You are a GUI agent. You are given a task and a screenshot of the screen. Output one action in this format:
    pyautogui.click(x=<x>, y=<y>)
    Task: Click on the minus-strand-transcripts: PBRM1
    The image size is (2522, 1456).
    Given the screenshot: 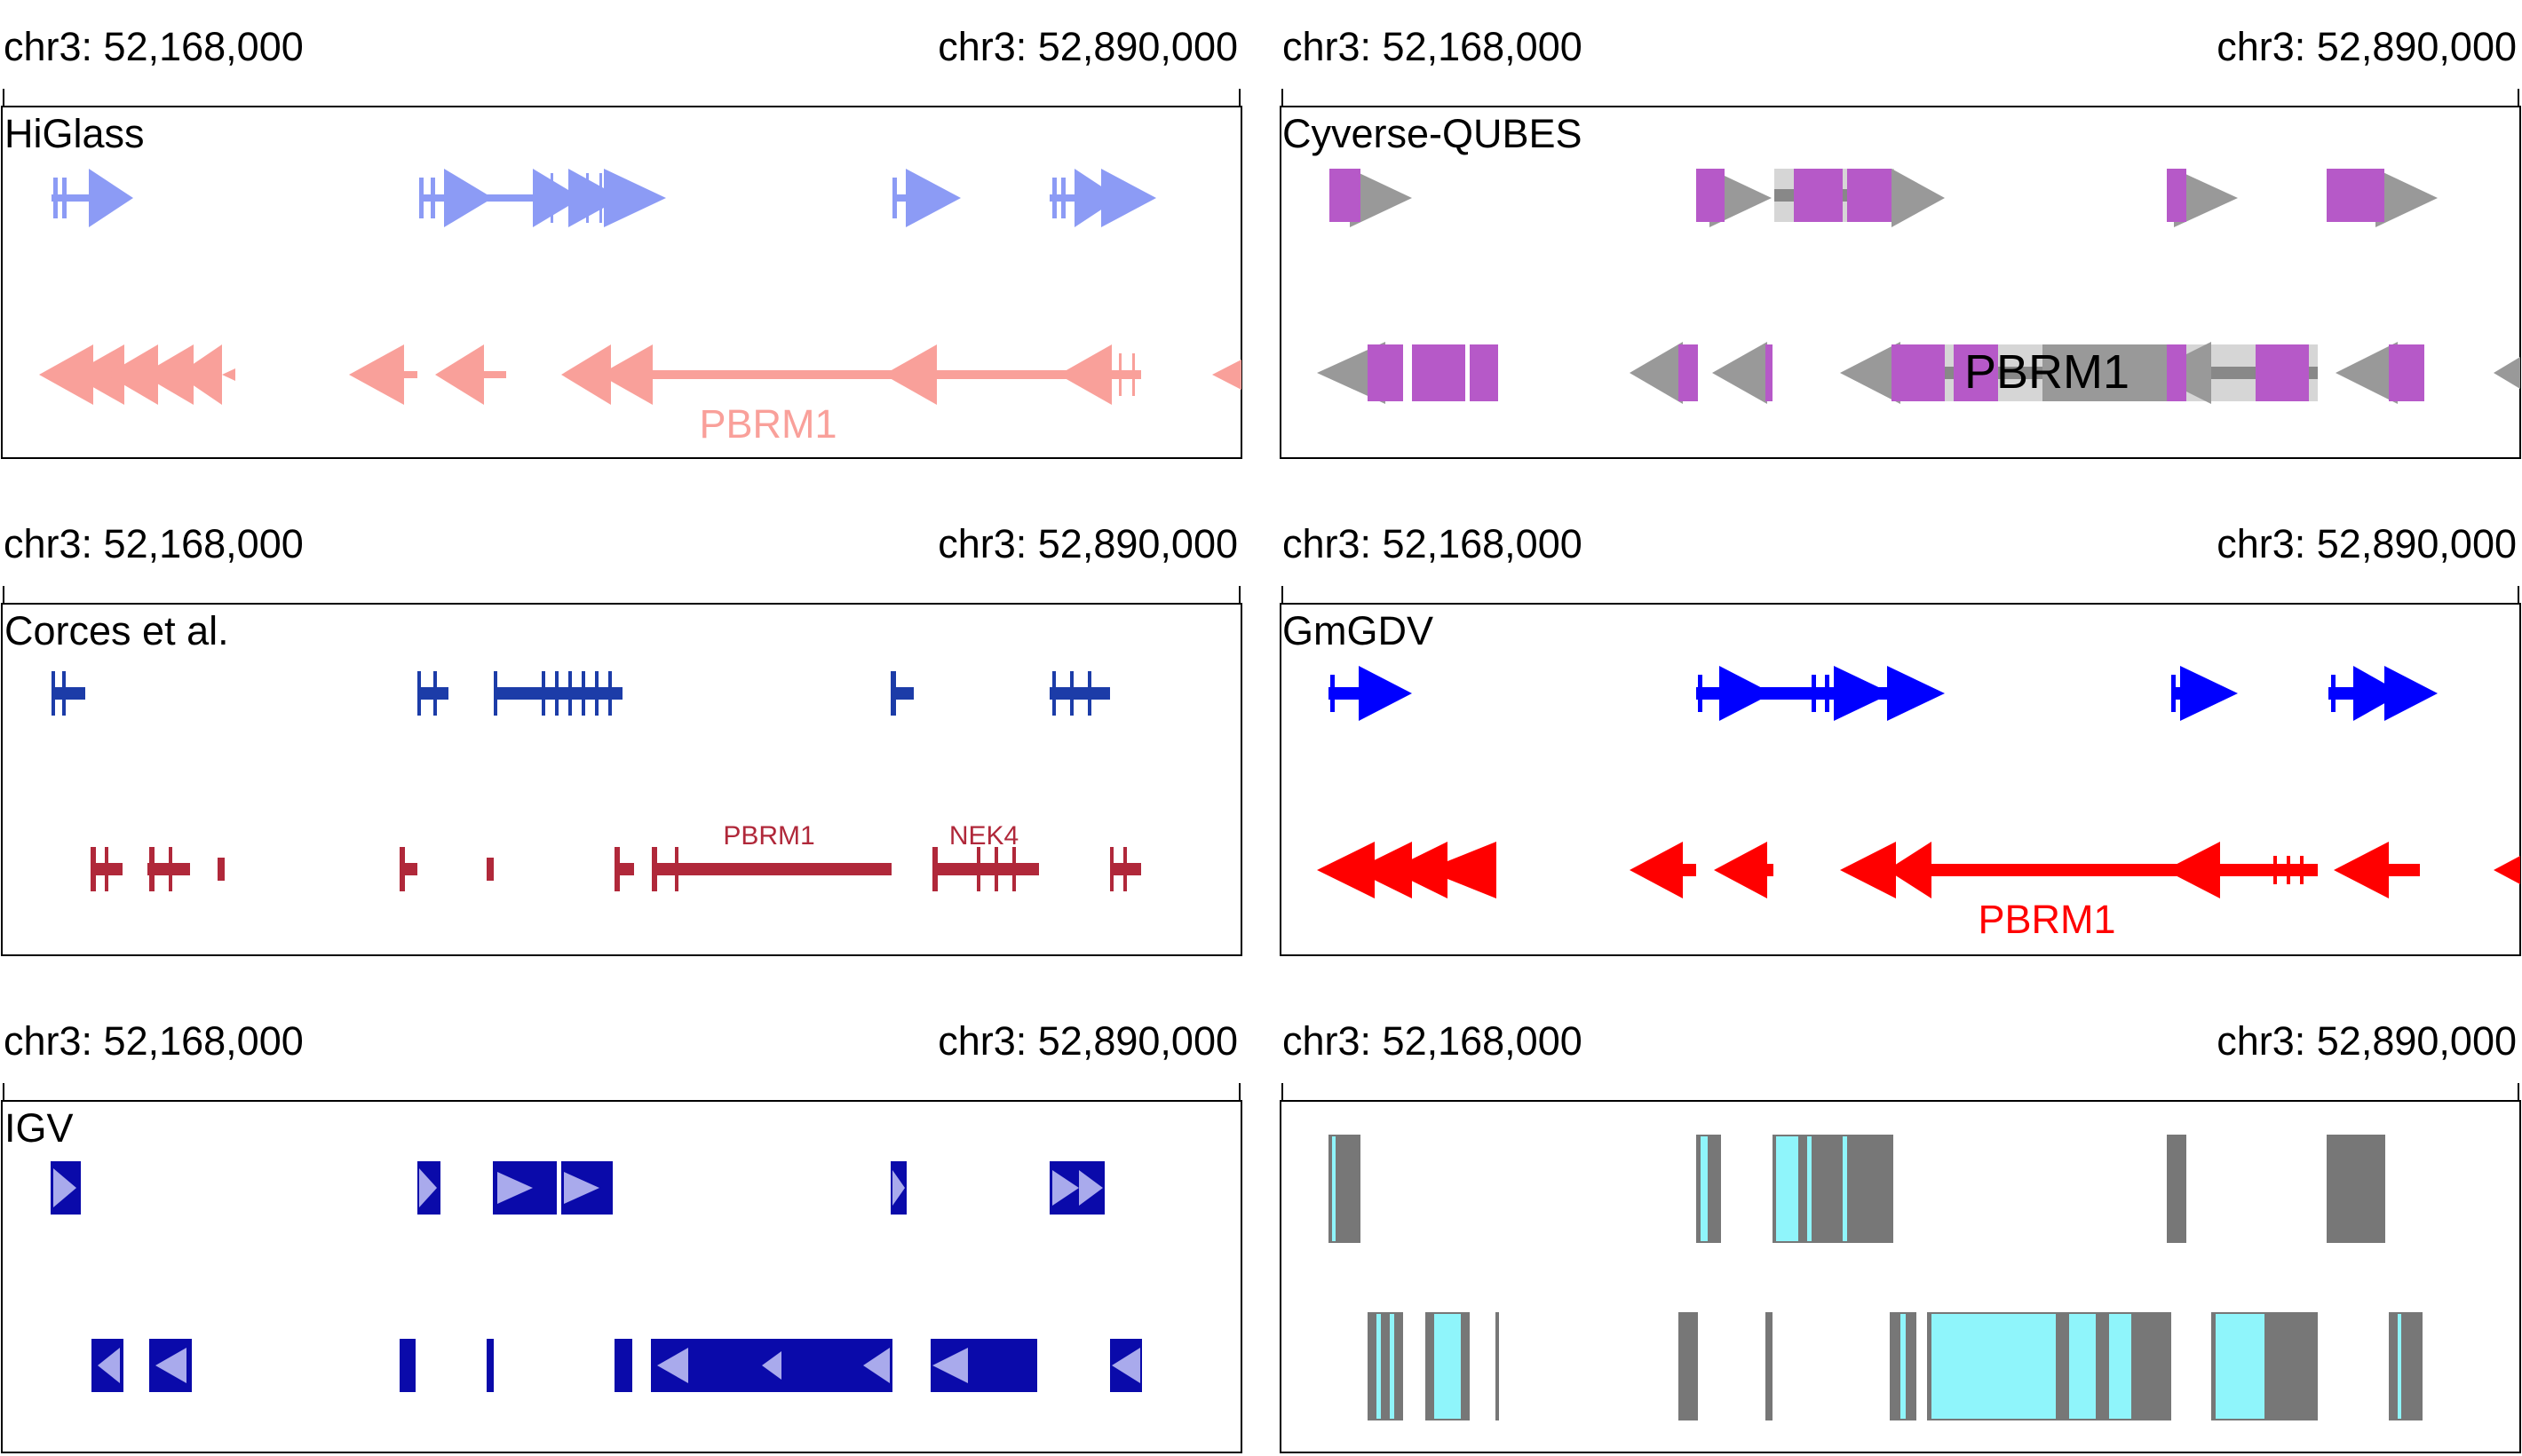 What is the action you would take?
    pyautogui.click(x=640, y=395)
    